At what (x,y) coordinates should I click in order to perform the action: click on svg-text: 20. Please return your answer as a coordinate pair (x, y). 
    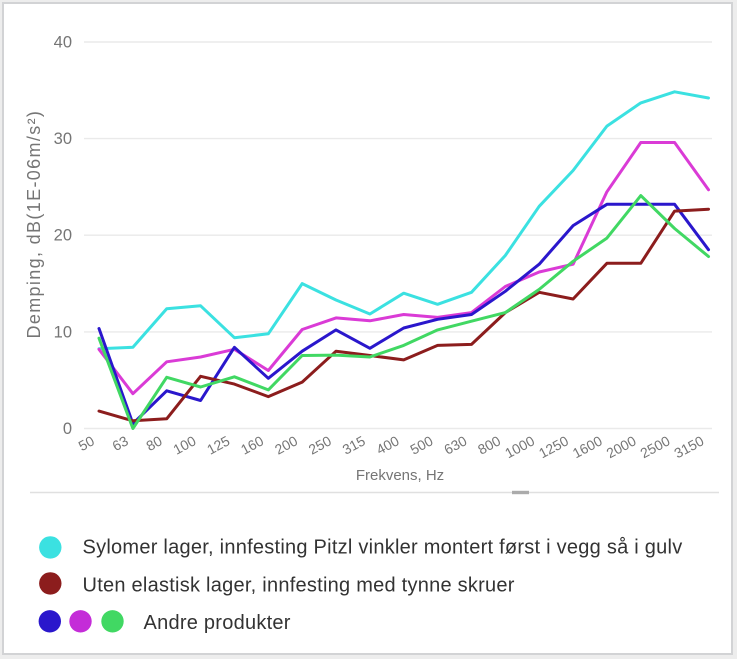
    Looking at the image, I should click on (63, 236).